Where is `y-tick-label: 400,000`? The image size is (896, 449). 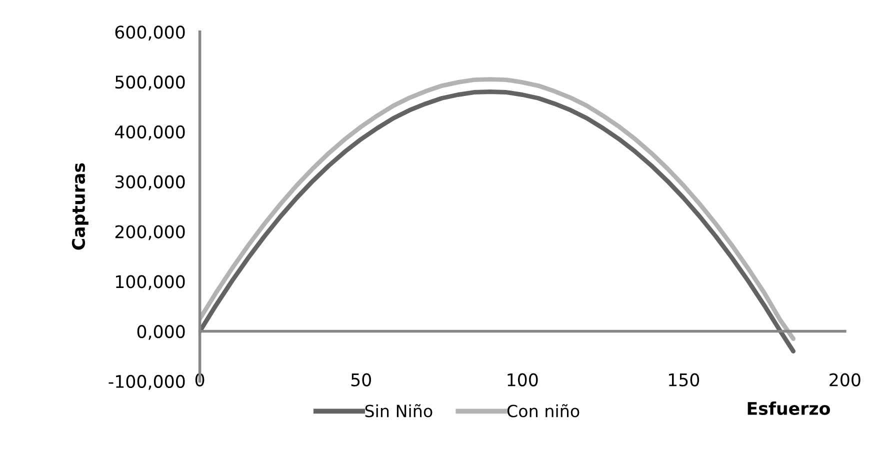
y-tick-label: 400,000 is located at coordinates (149, 132).